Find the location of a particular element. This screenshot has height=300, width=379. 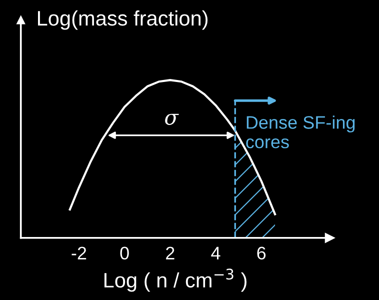

x-tick-label: 0 is located at coordinates (124, 253).